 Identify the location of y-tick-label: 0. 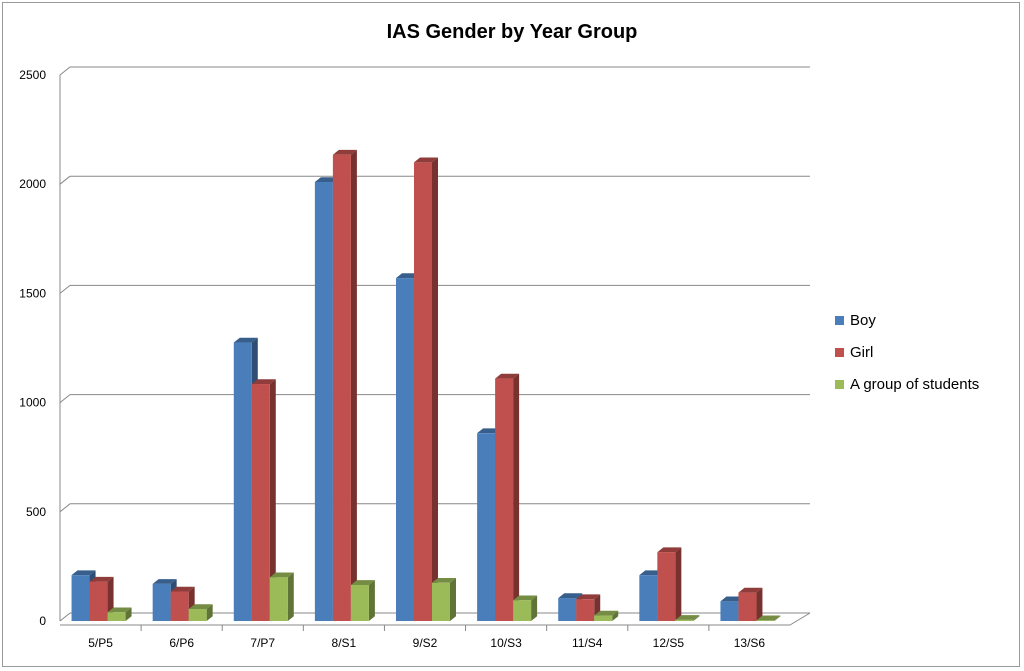
(42, 621).